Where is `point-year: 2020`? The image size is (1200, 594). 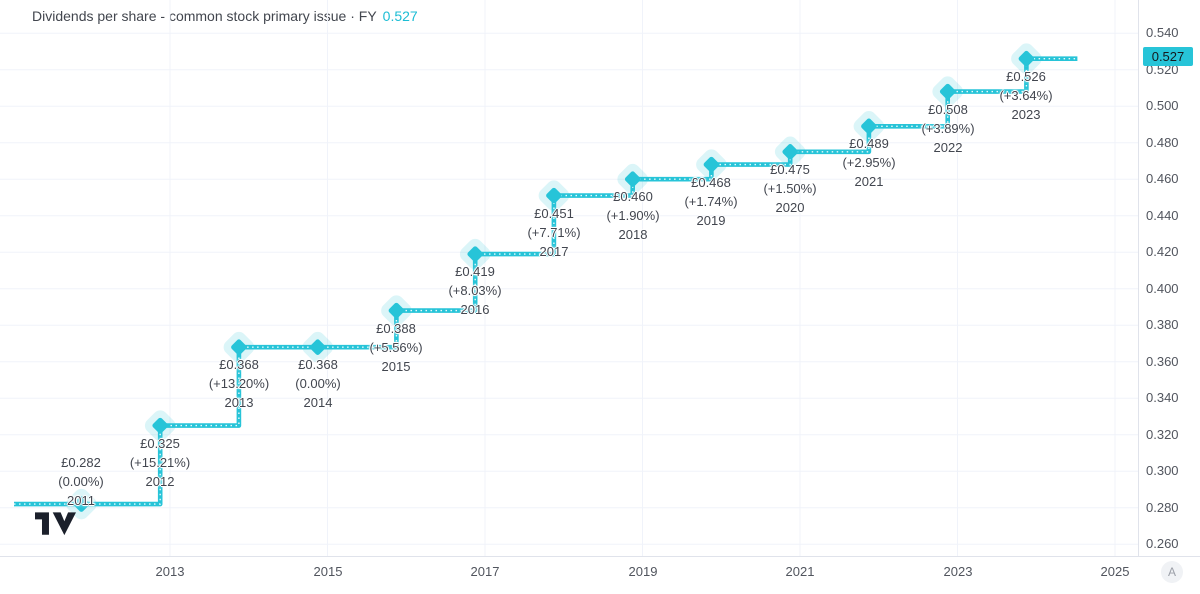
point-year: 2020 is located at coordinates (790, 207).